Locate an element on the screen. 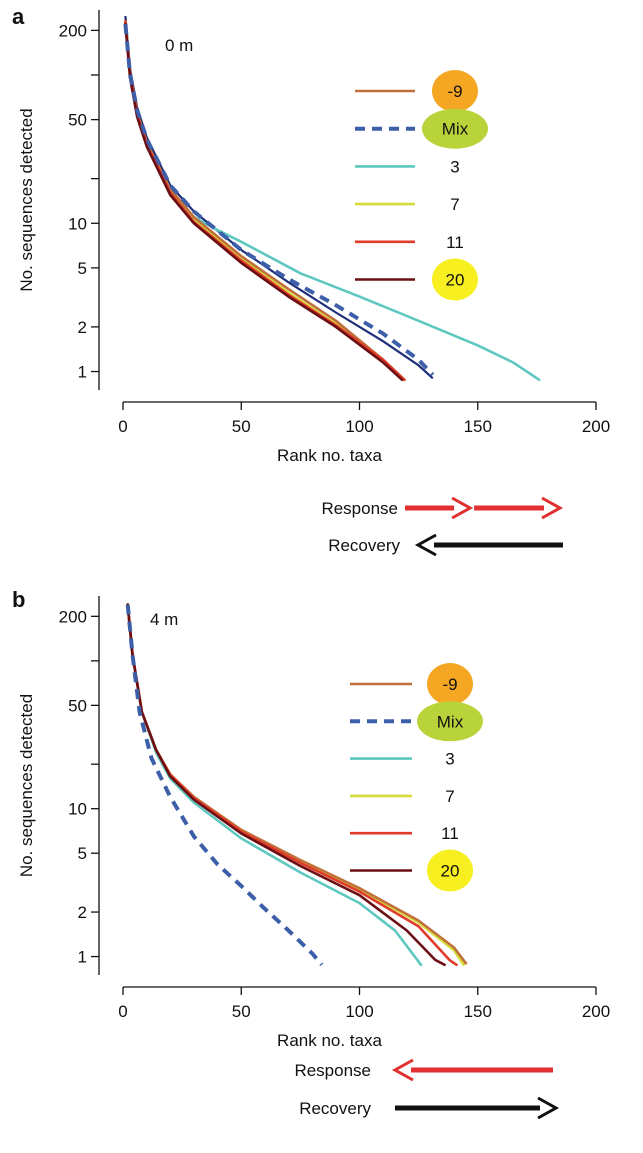  chart-title: 4 m is located at coordinates (164, 619).